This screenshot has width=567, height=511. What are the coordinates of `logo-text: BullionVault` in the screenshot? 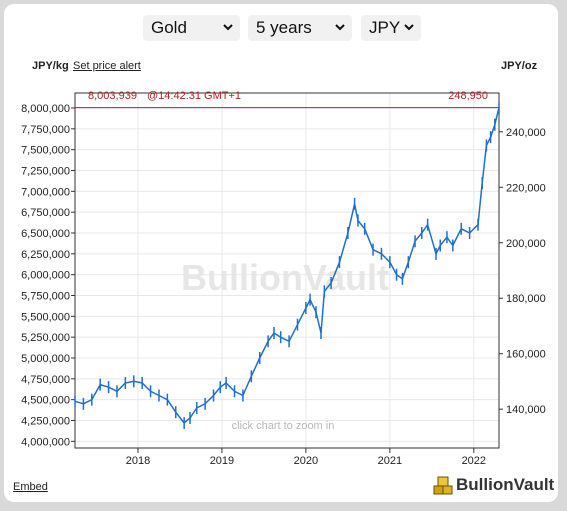 It's located at (505, 484).